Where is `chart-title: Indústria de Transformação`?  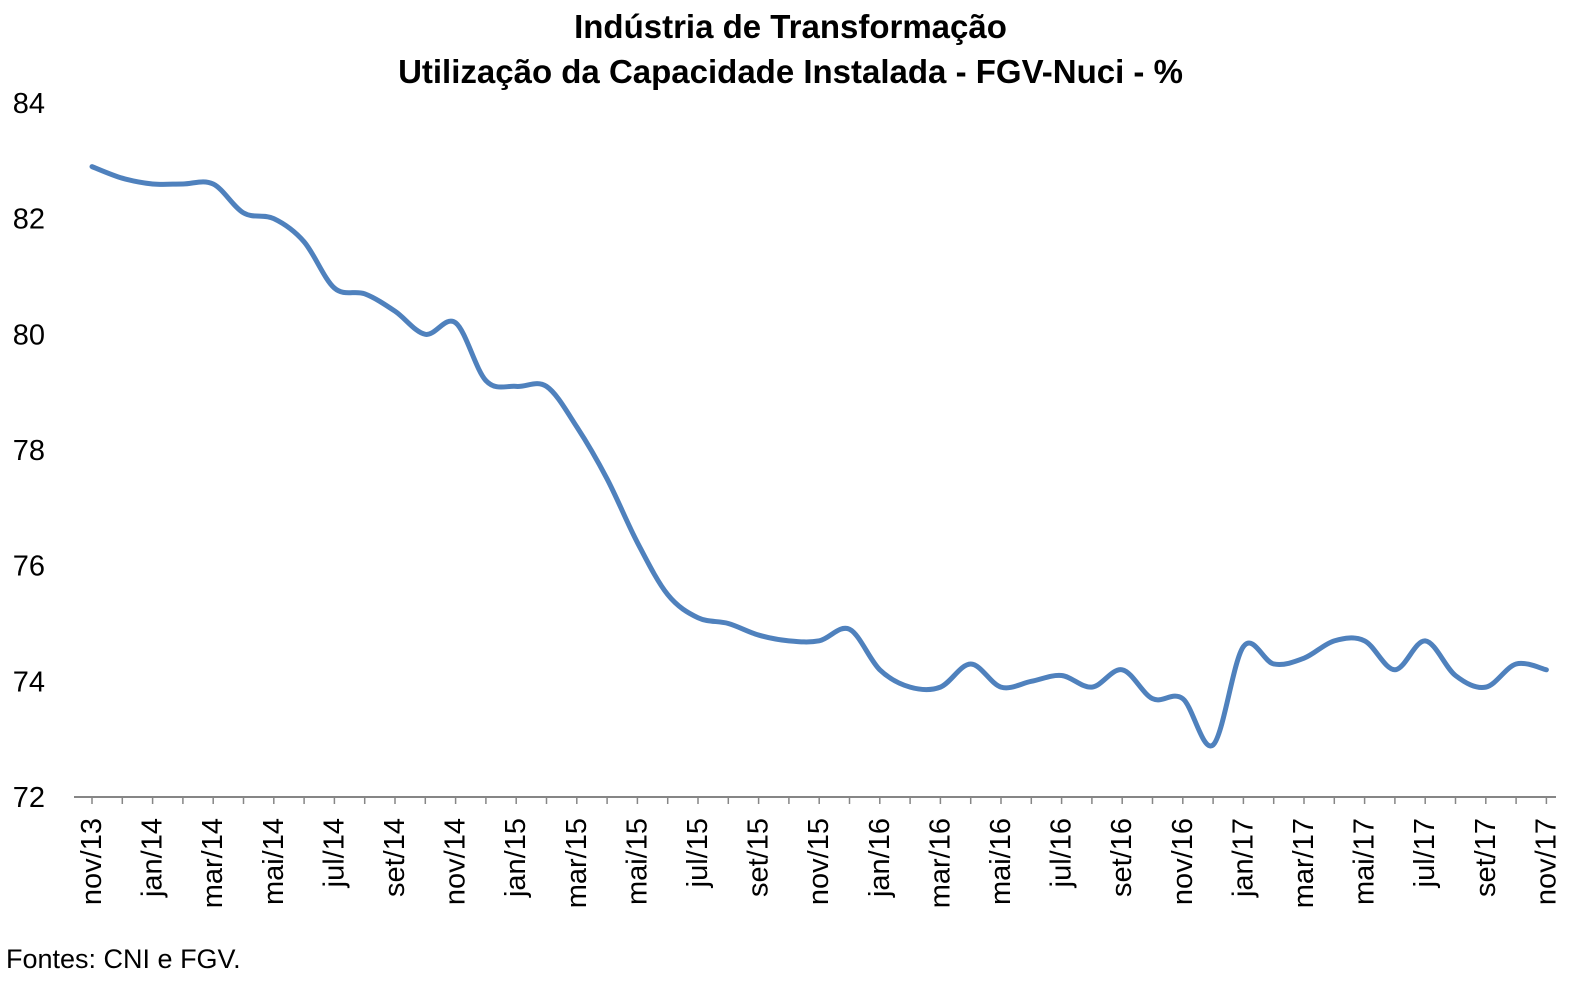
chart-title: Indústria de Transformação is located at coordinates (790, 26).